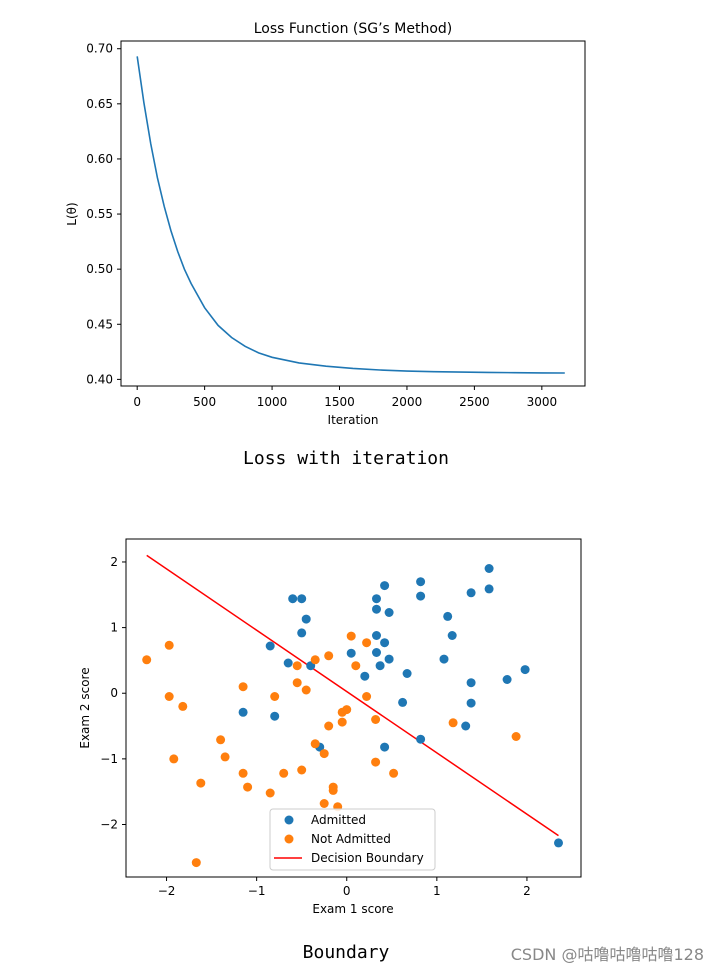  Describe the element at coordinates (339, 402) in the screenshot. I see `loss-x-tick-label: 1500` at that location.